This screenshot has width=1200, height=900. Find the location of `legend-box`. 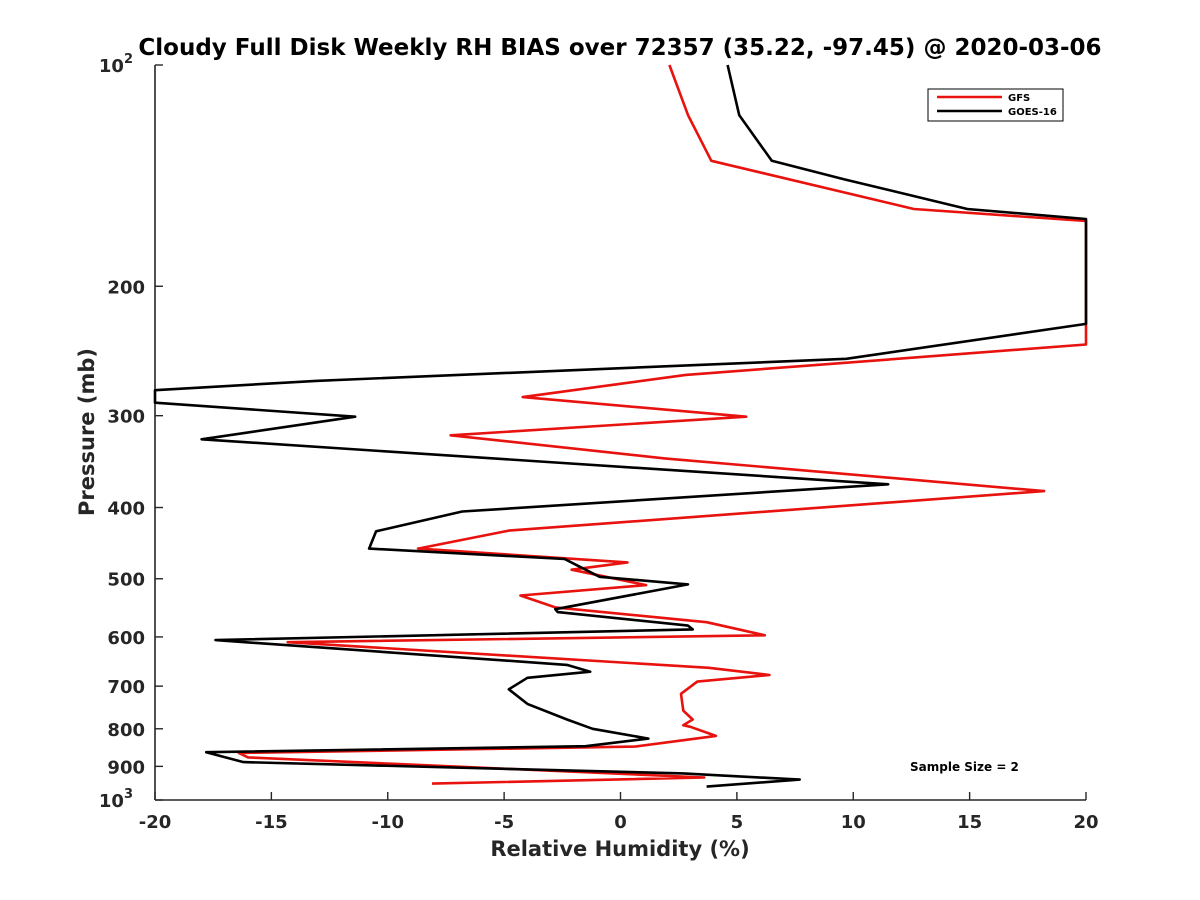

legend-box is located at coordinates (995, 105).